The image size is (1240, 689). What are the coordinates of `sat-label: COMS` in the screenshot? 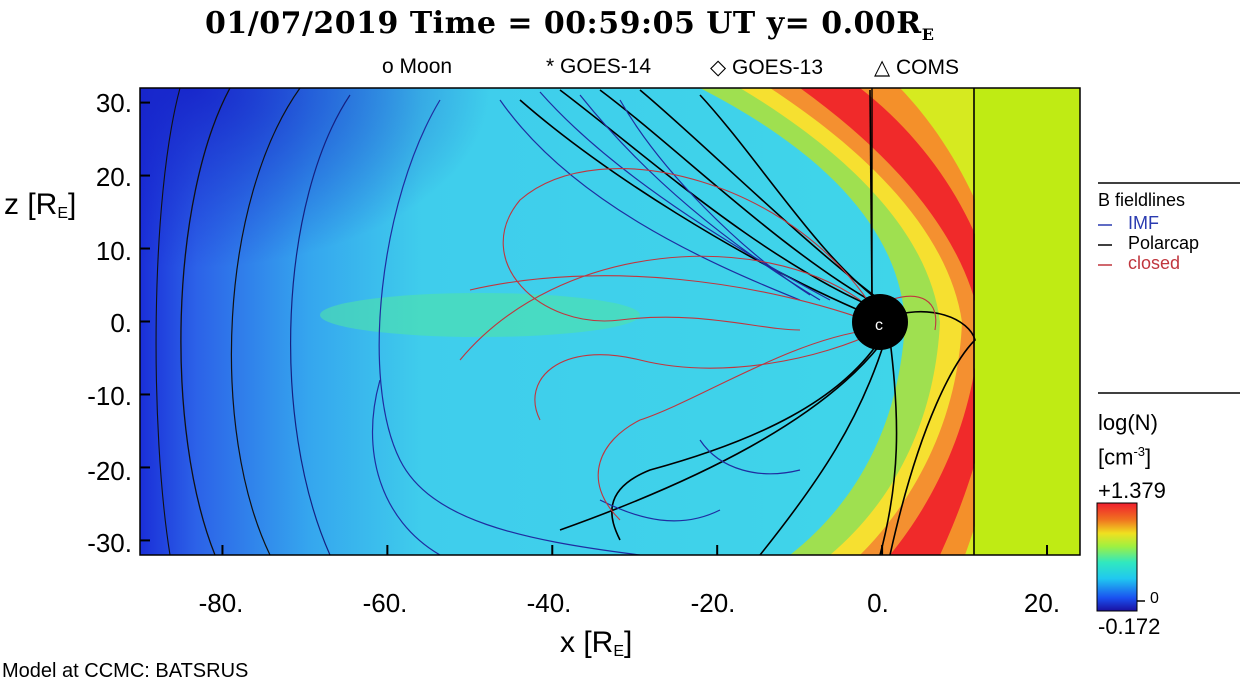 It's located at (927, 67).